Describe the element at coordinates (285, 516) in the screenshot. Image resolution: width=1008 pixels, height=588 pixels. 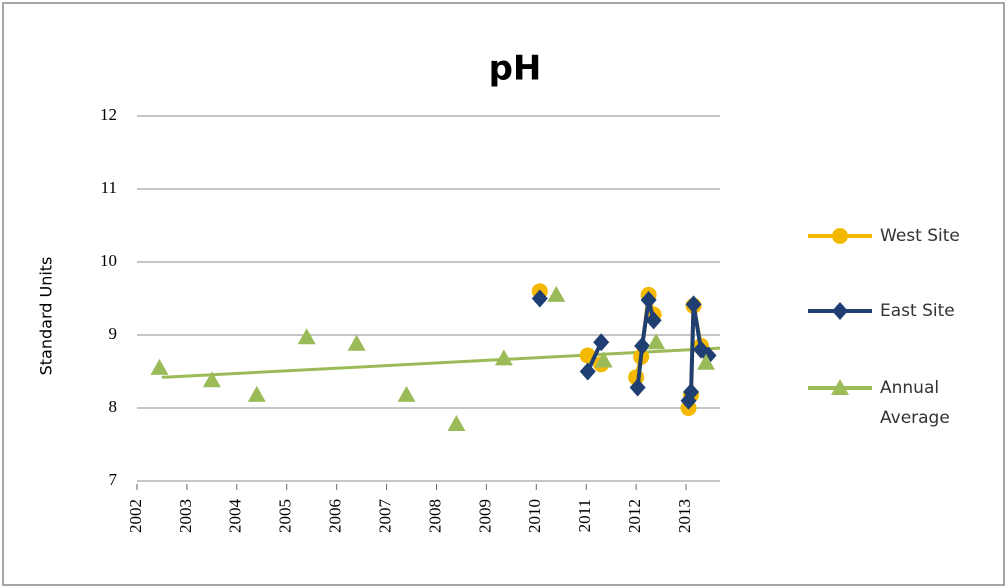
I see `x-tick-label: 2005` at that location.